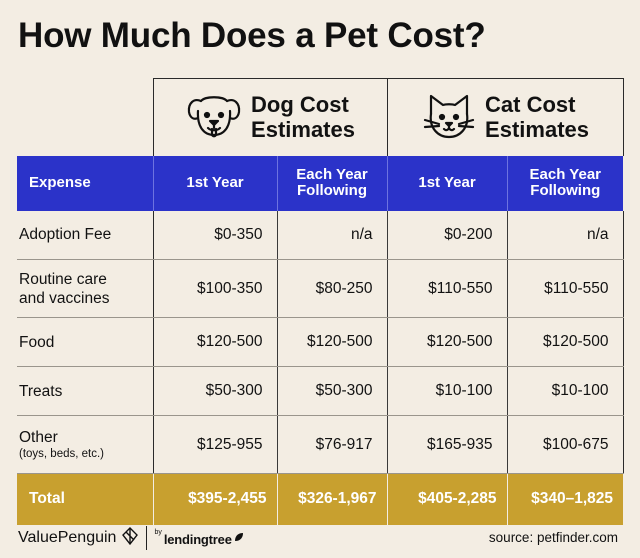  Describe the element at coordinates (215, 391) in the screenshot. I see `cell-dog-first: $50-300` at that location.